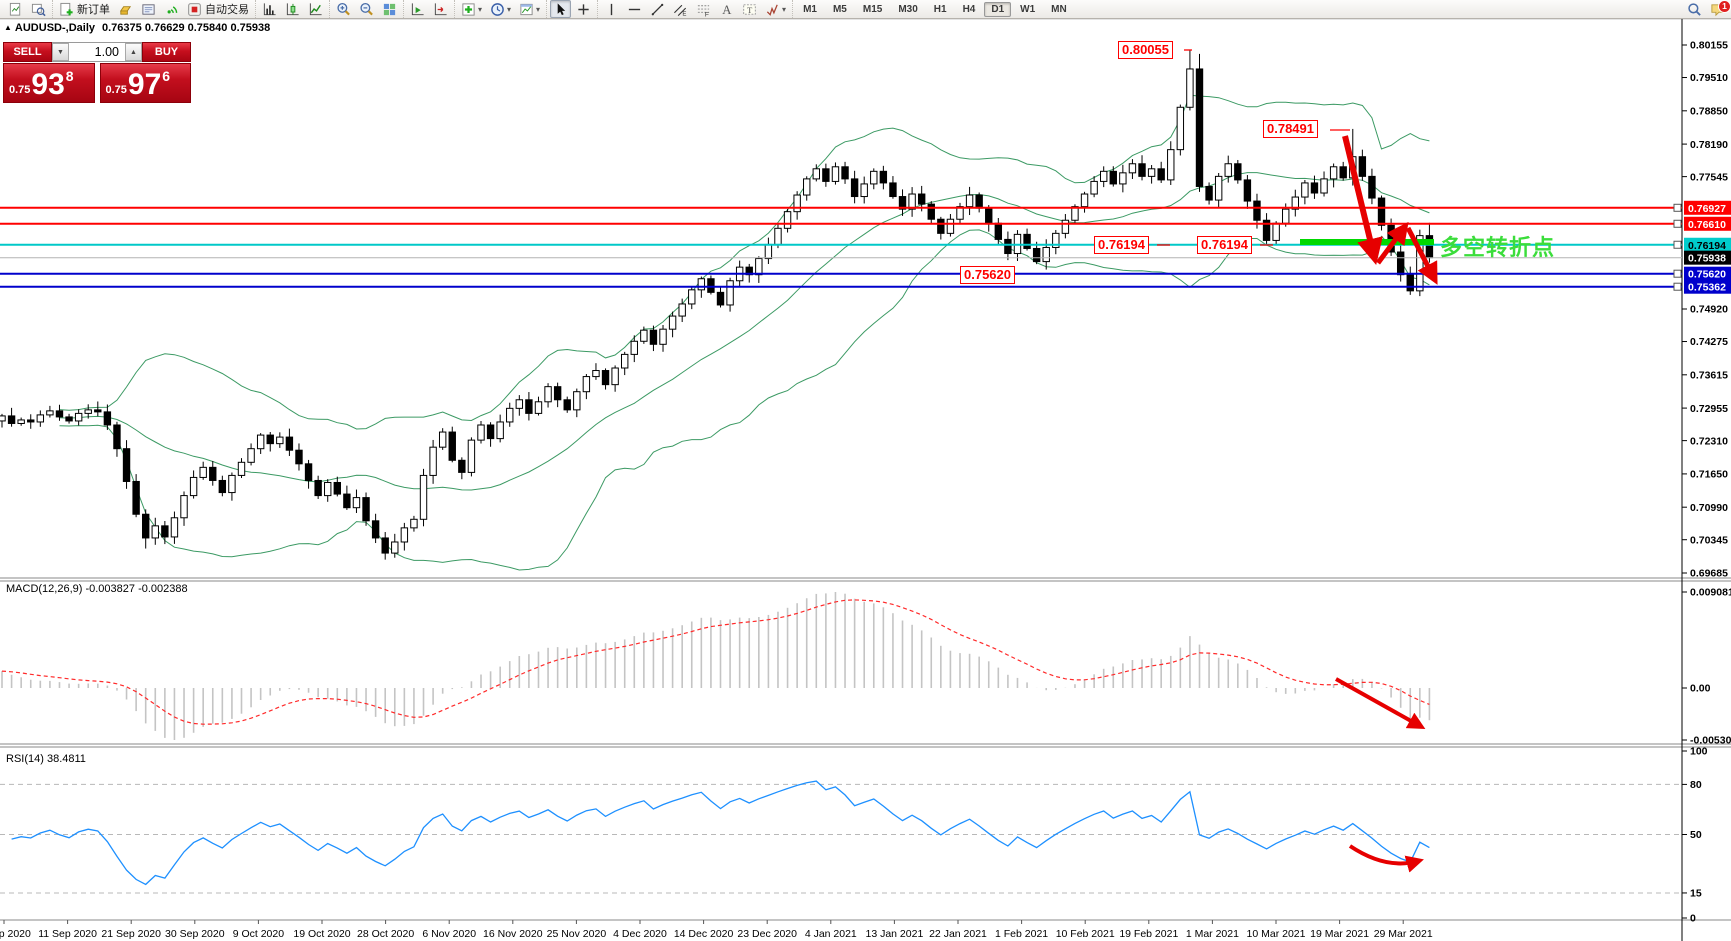 Image resolution: width=1731 pixels, height=941 pixels. I want to click on timeframe-M1: M1, so click(810, 9).